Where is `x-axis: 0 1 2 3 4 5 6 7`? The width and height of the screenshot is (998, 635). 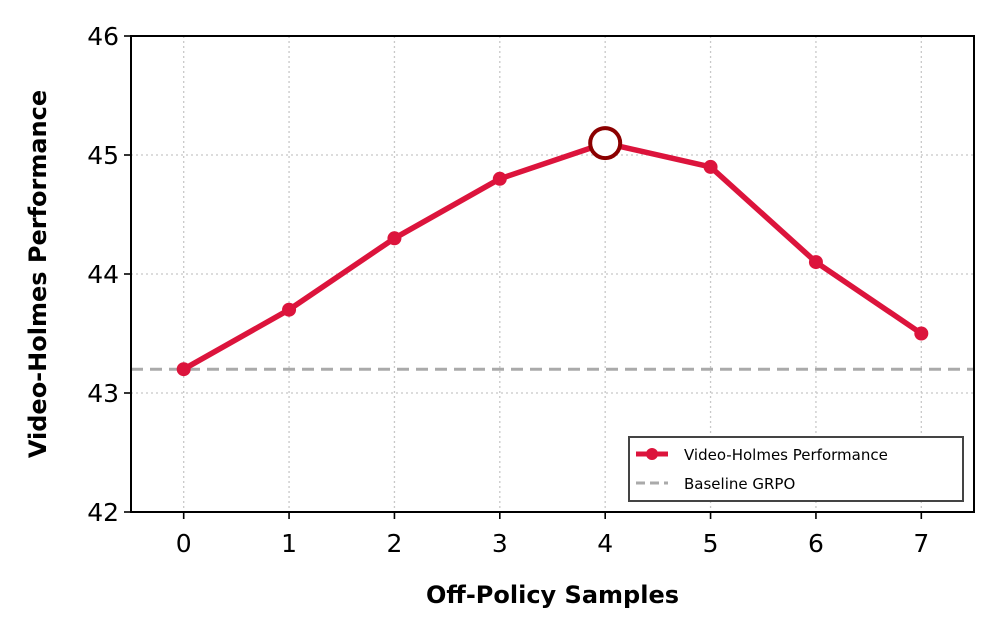
x-axis: 0 1 2 3 4 5 6 7 is located at coordinates (552, 535).